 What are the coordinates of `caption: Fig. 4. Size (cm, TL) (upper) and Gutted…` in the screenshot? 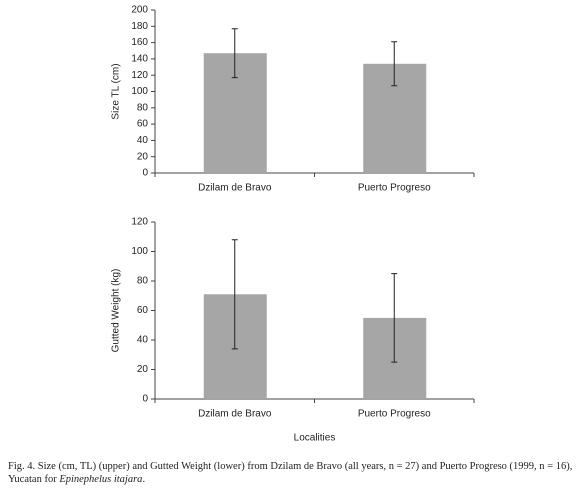 It's located at (291, 473).